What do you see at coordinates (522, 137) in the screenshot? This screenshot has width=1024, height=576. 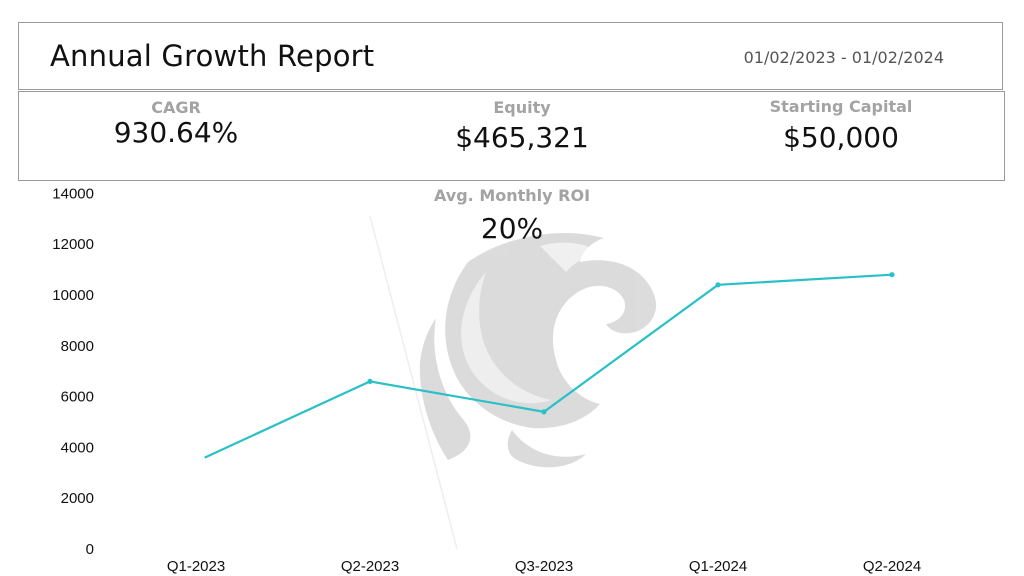 I see `equity-value: $465,321` at bounding box center [522, 137].